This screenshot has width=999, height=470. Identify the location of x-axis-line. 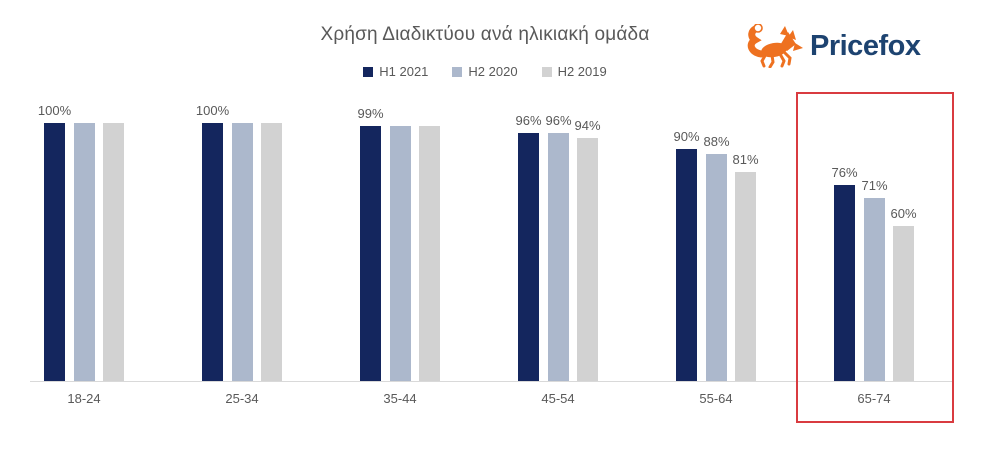
(491, 381).